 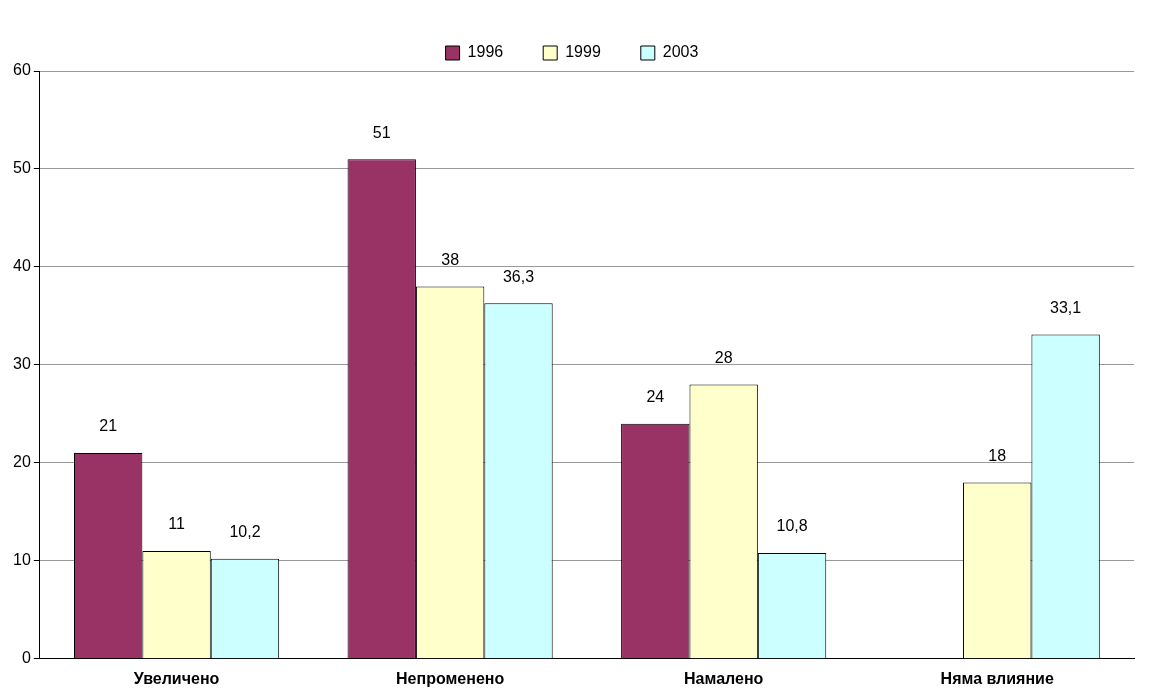 I want to click on y-tick-label: 10, so click(x=22, y=560).